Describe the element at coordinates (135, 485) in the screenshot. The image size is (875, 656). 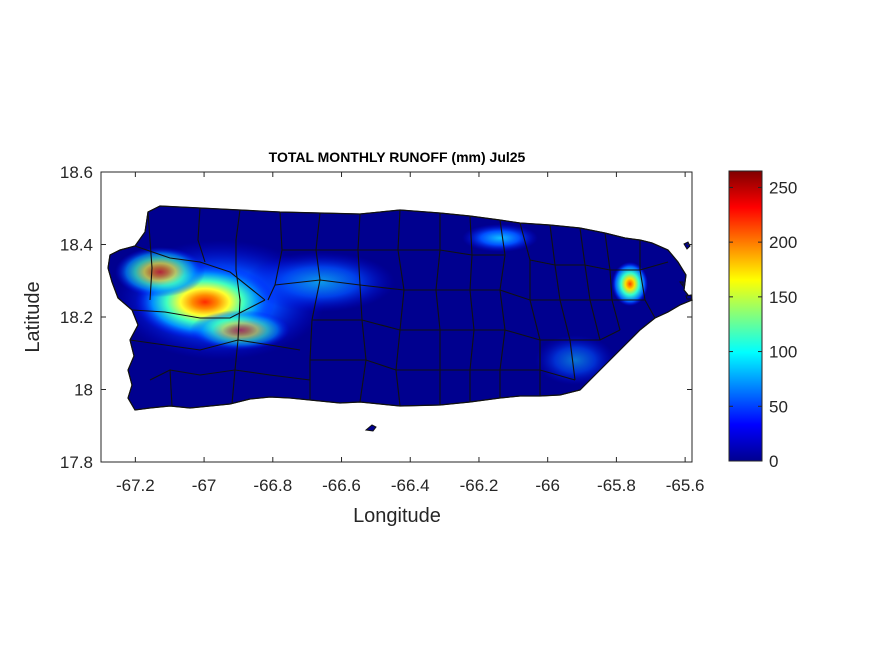
I see `x-tick-label: -67.2` at that location.